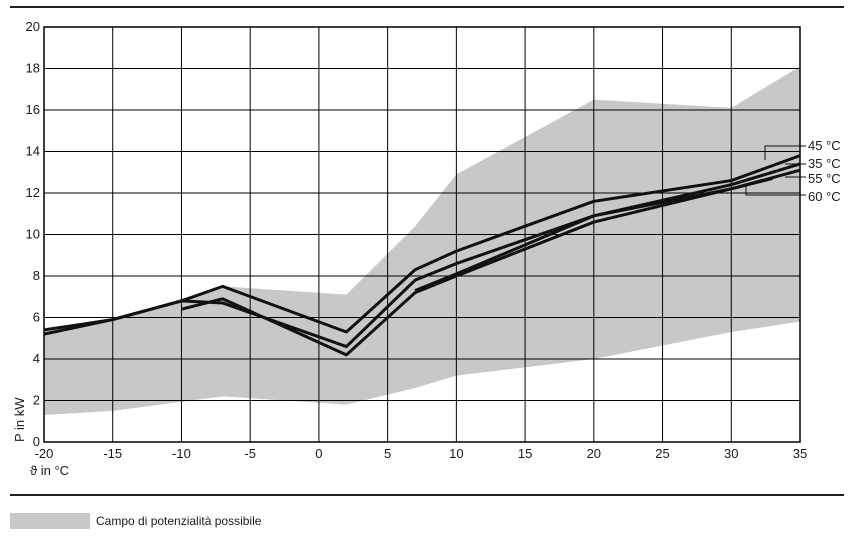  What do you see at coordinates (800, 453) in the screenshot?
I see `x-tick-label: 35` at bounding box center [800, 453].